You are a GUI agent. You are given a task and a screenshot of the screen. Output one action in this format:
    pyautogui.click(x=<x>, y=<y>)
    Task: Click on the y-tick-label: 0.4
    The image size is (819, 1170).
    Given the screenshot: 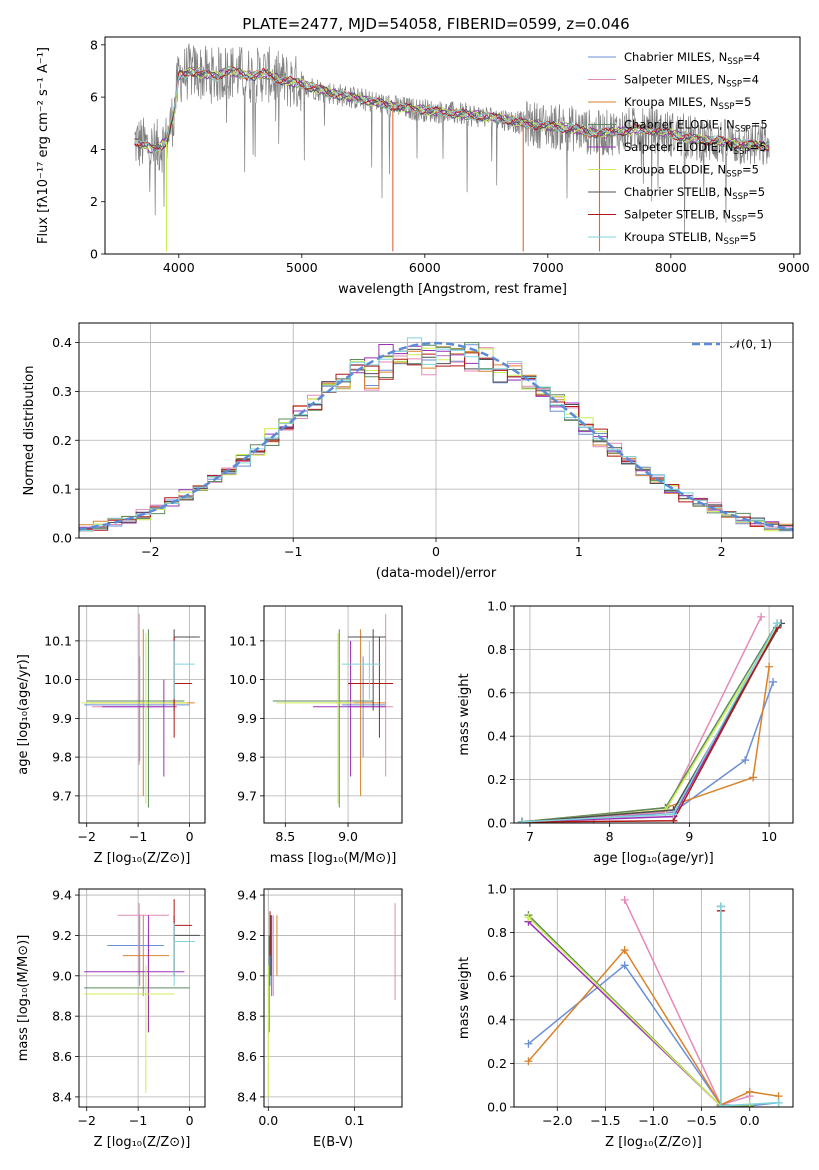 What is the action you would take?
    pyautogui.click(x=497, y=736)
    